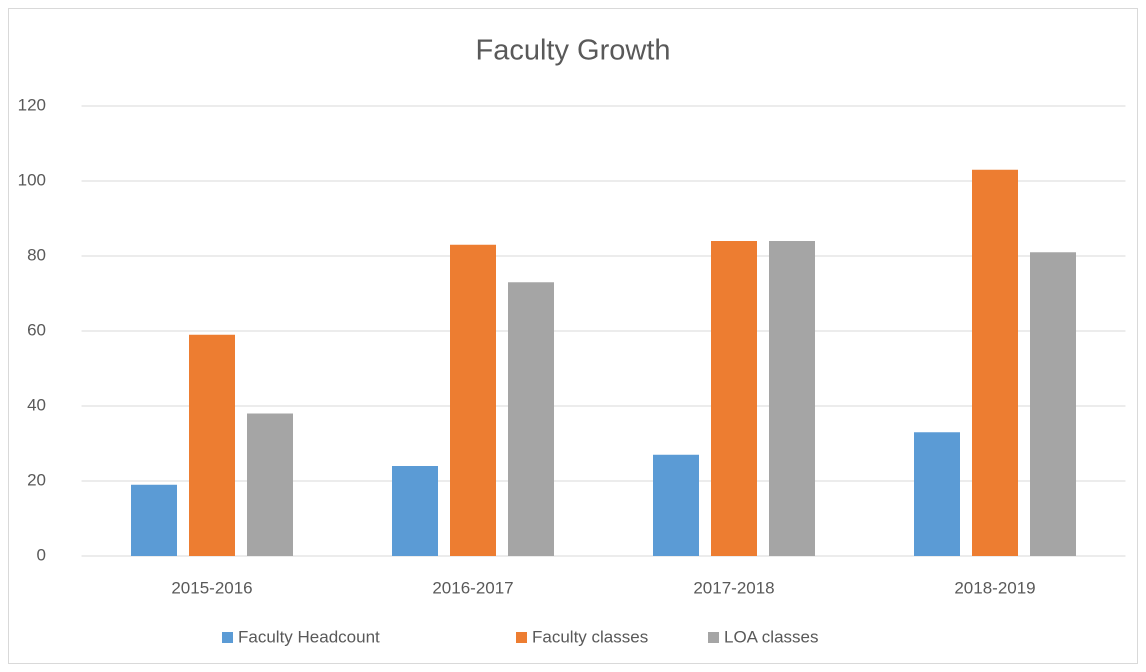 Image resolution: width=1146 pixels, height=672 pixels. I want to click on legend-label: LOA classes, so click(771, 636).